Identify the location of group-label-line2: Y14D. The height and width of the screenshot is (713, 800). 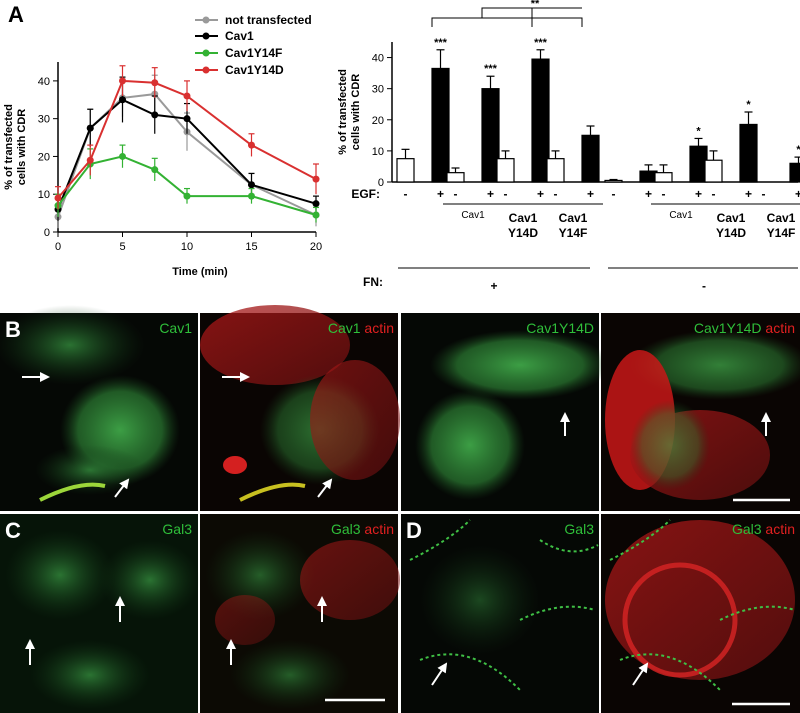
(523, 233).